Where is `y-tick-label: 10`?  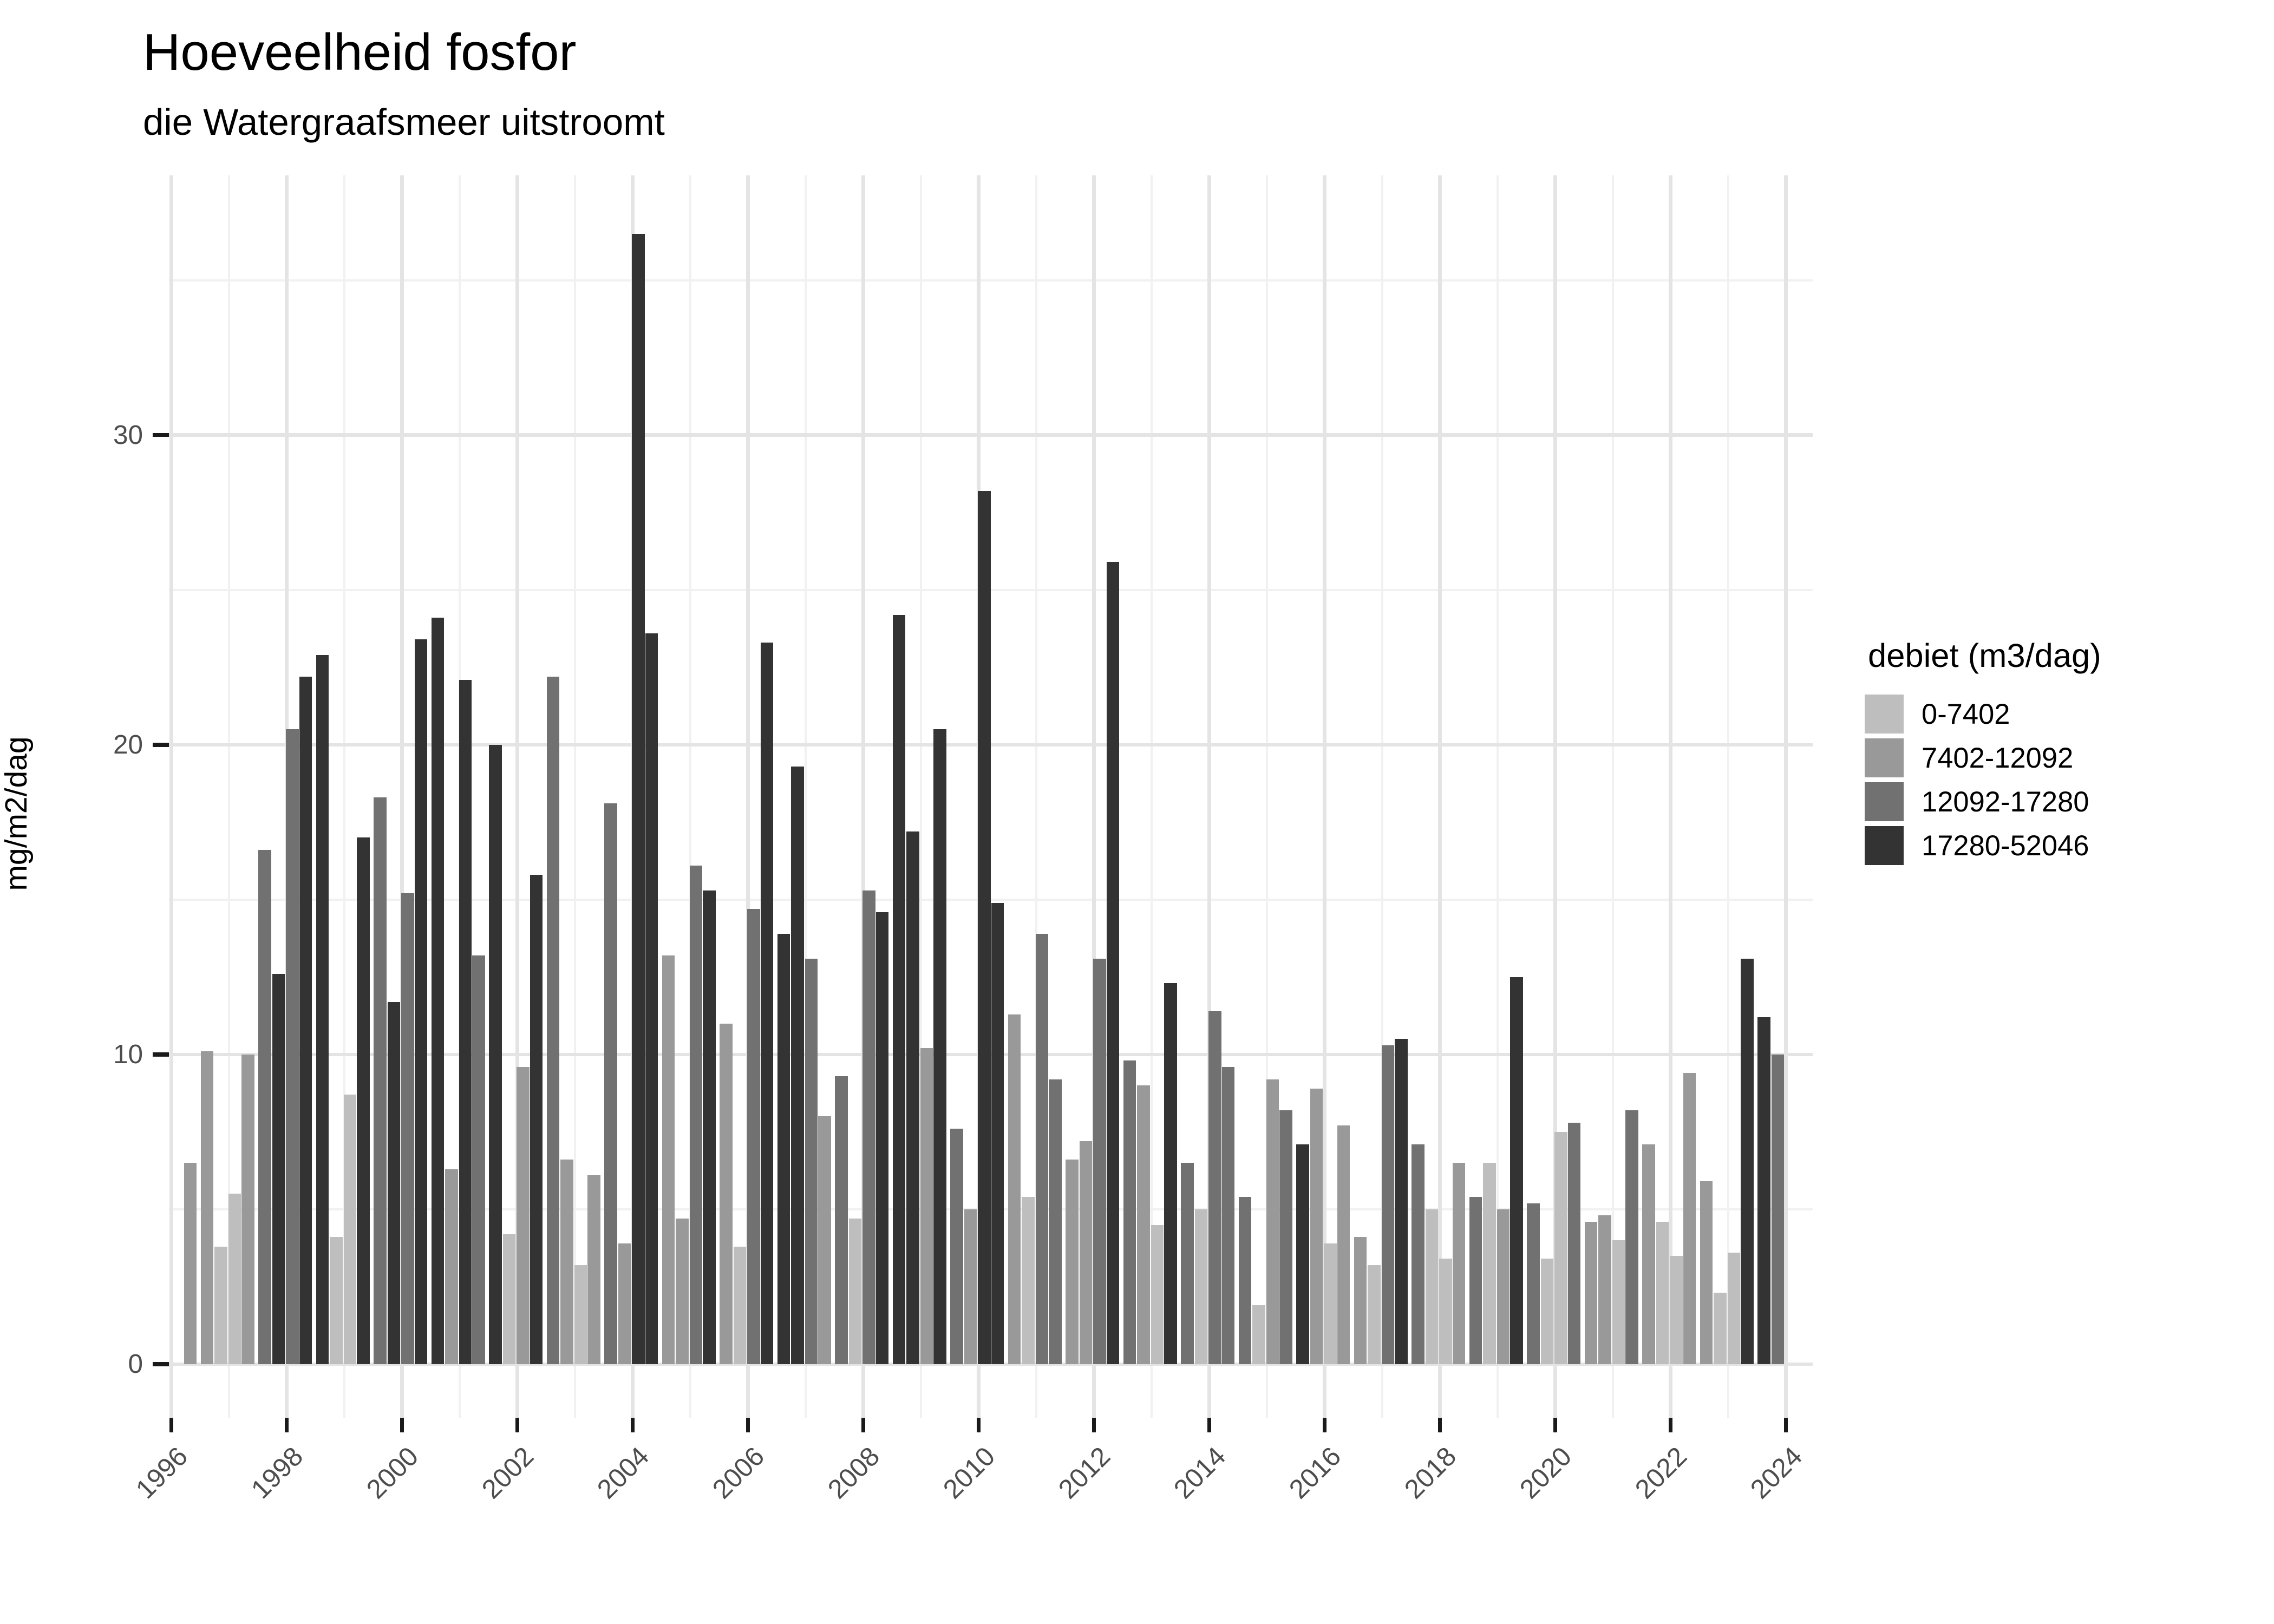 y-tick-label: 10 is located at coordinates (128, 1054).